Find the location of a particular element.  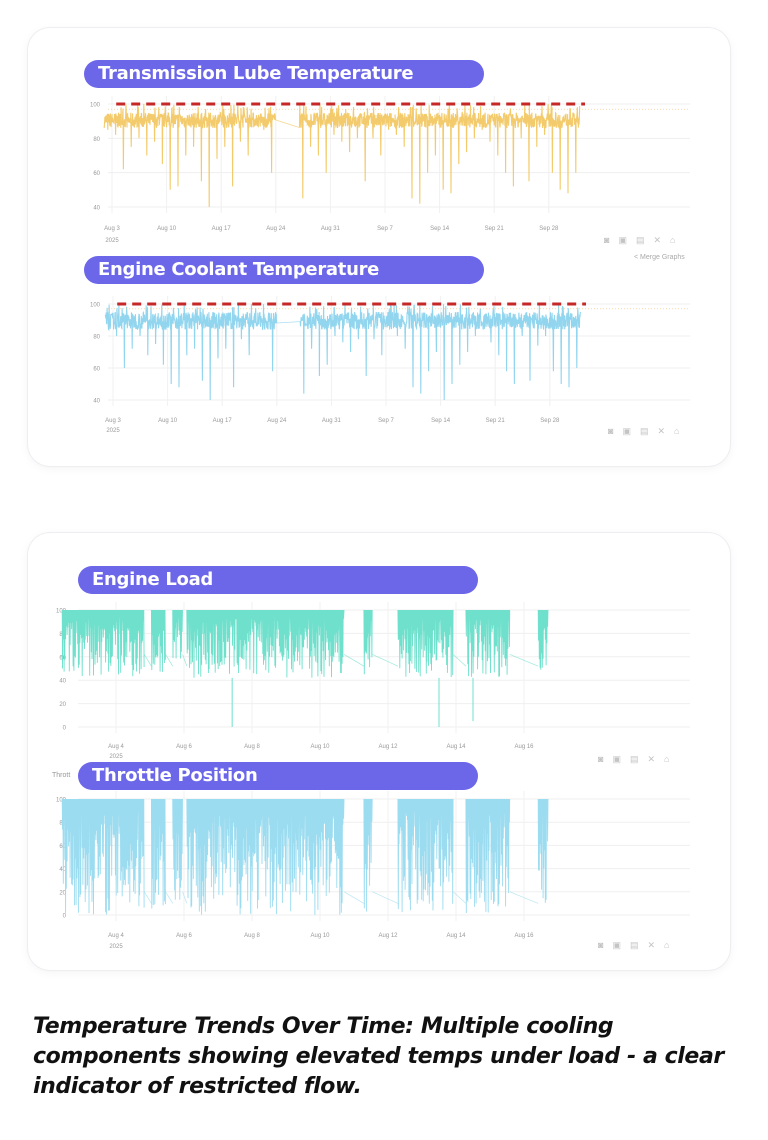

y-tick-label: 80 is located at coordinates (96, 140).